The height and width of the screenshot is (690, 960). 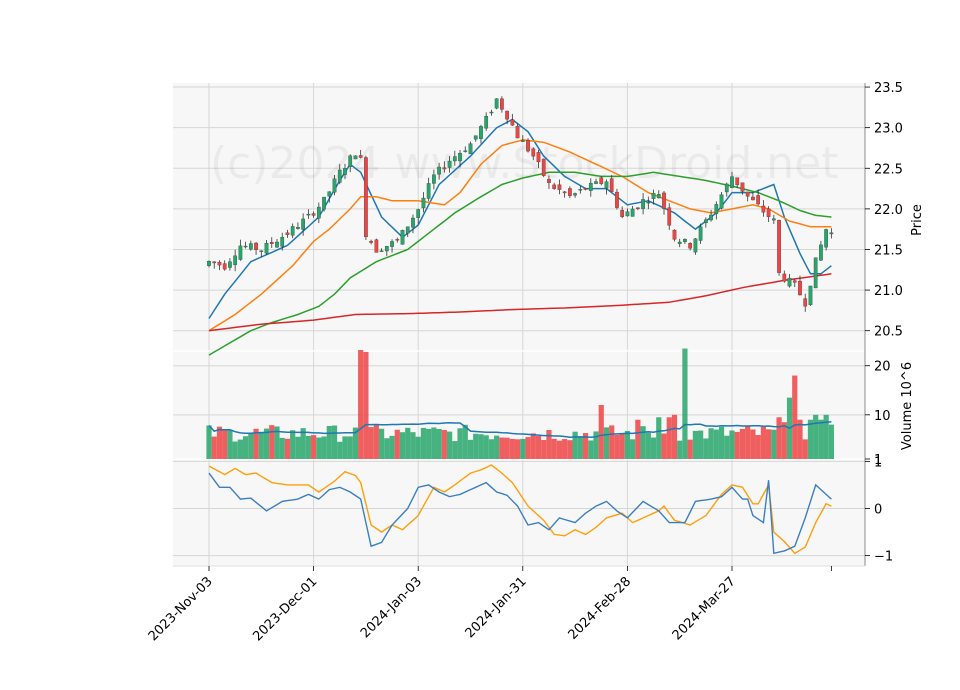 I want to click on oscillator-tick-label: −1, so click(x=883, y=557).